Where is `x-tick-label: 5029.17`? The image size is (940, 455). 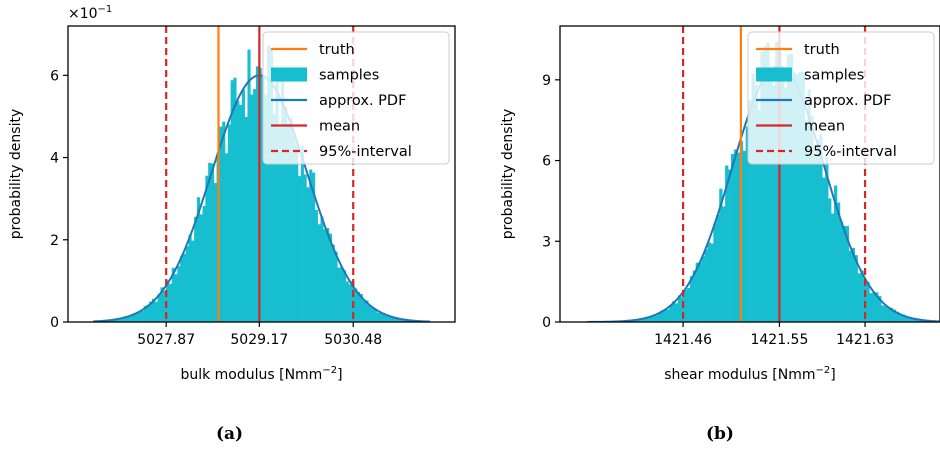 x-tick-label: 5029.17 is located at coordinates (259, 340).